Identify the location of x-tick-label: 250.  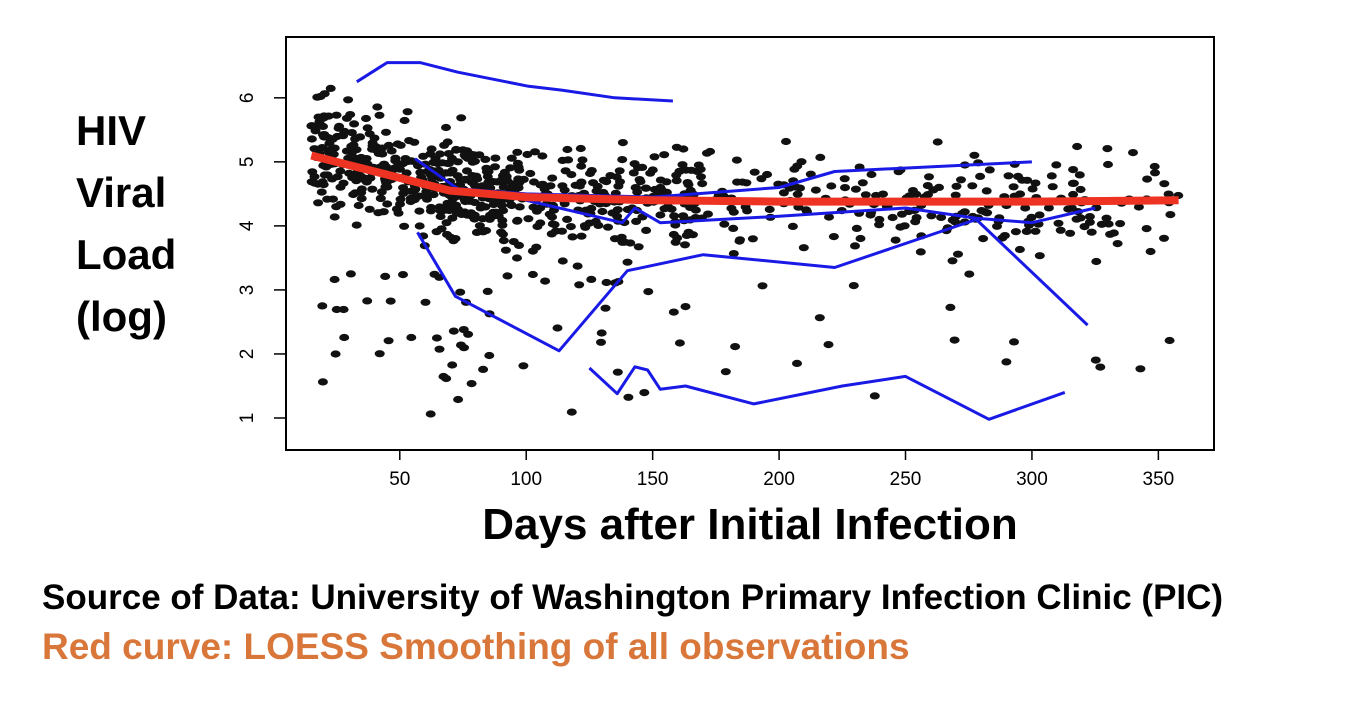
(906, 479).